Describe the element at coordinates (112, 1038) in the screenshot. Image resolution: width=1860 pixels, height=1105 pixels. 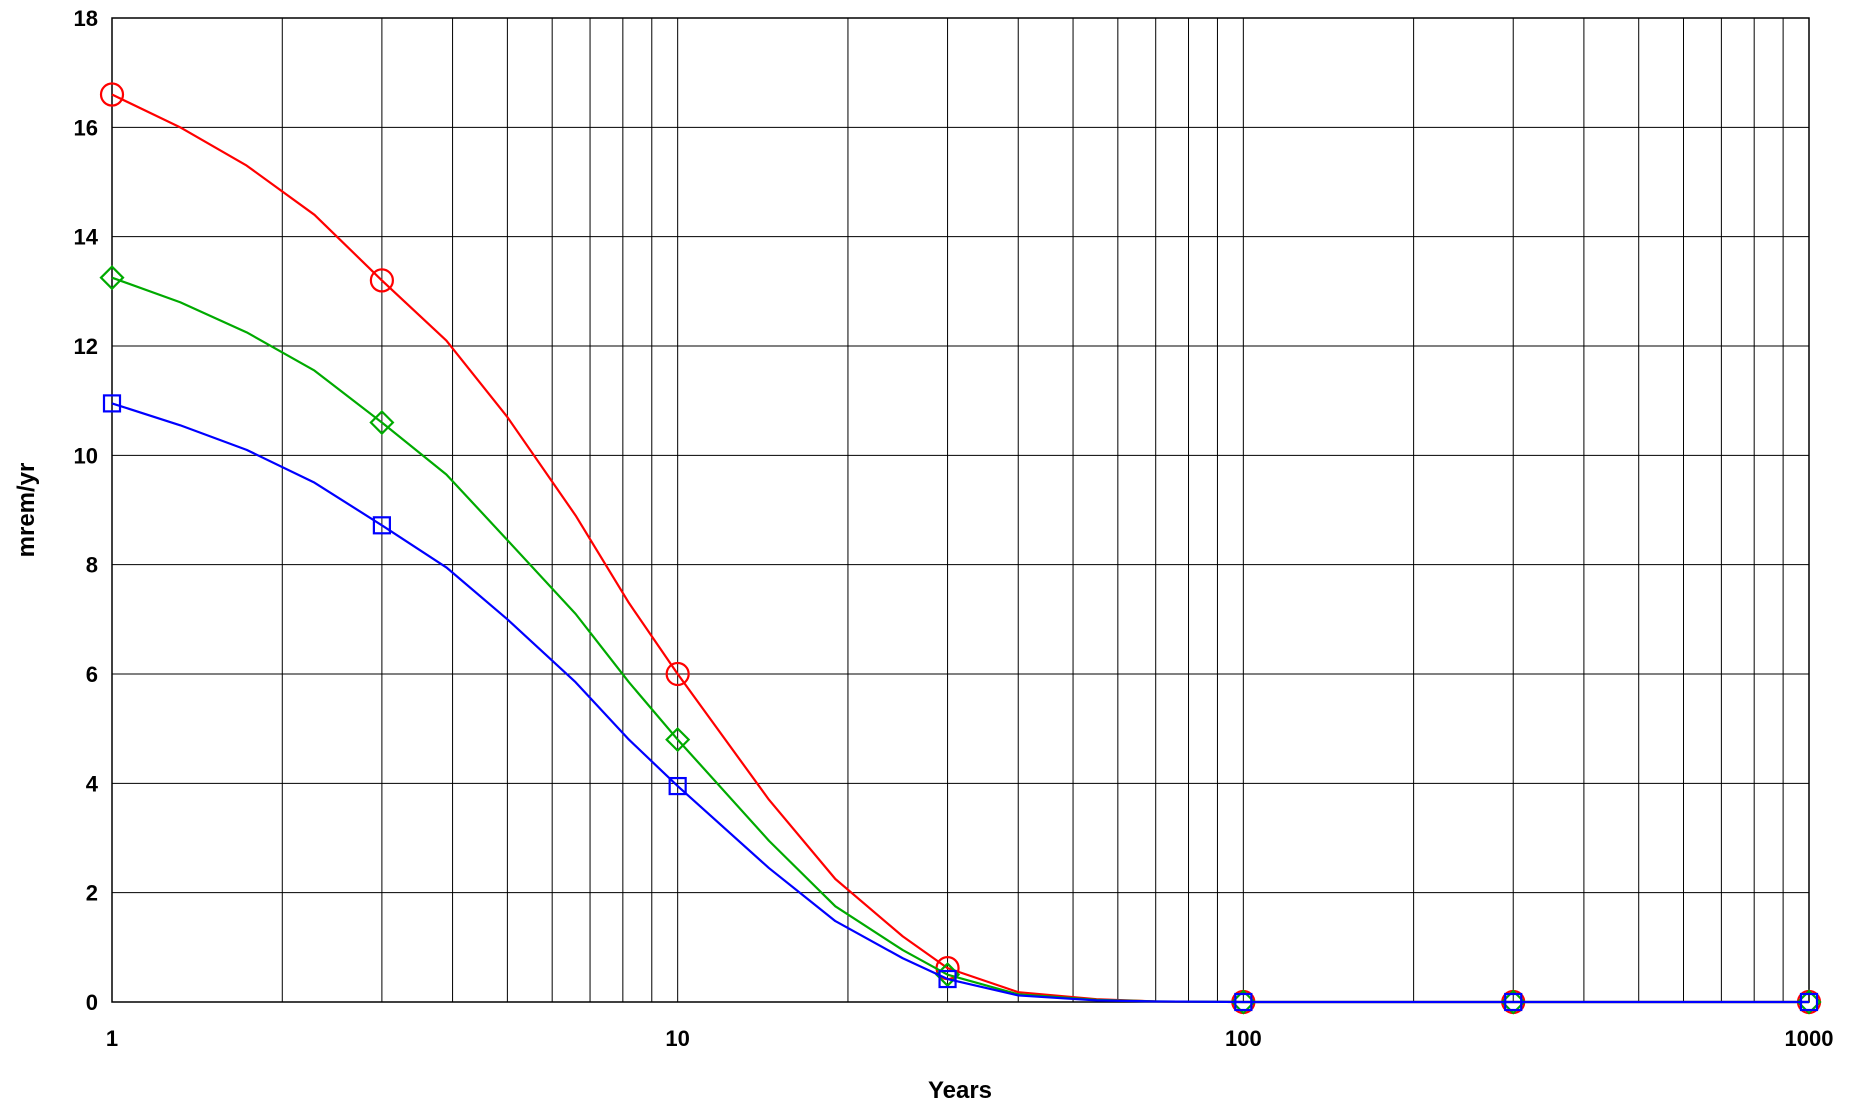
I see `x-tick-label: 1` at that location.